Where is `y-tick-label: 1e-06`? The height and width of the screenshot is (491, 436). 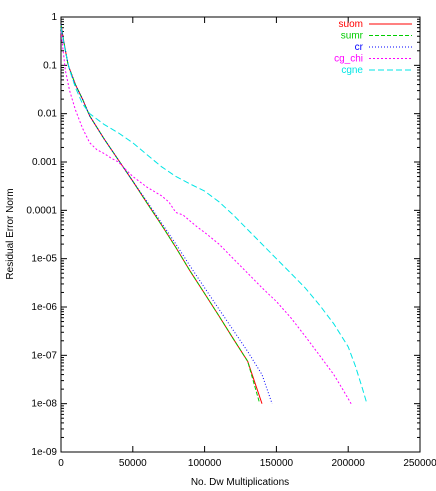 y-tick-label: 1e-06 is located at coordinates (44, 307).